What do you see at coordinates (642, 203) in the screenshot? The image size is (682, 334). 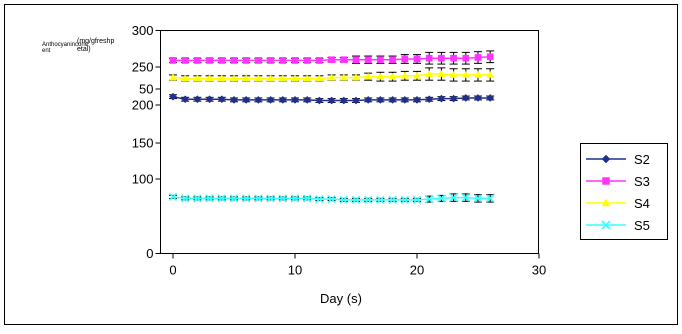 I see `legend-label: S4` at bounding box center [642, 203].